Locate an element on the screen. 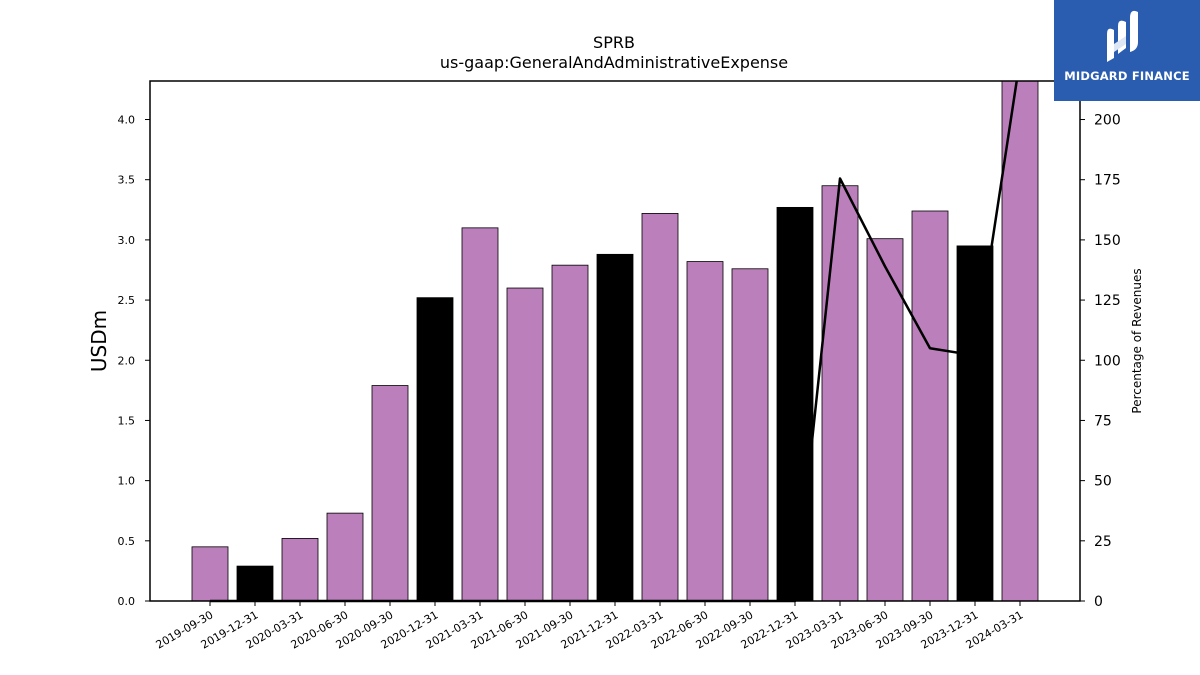 This screenshot has width=1200, height=675. y2-tick-label: 150 is located at coordinates (1107, 241).